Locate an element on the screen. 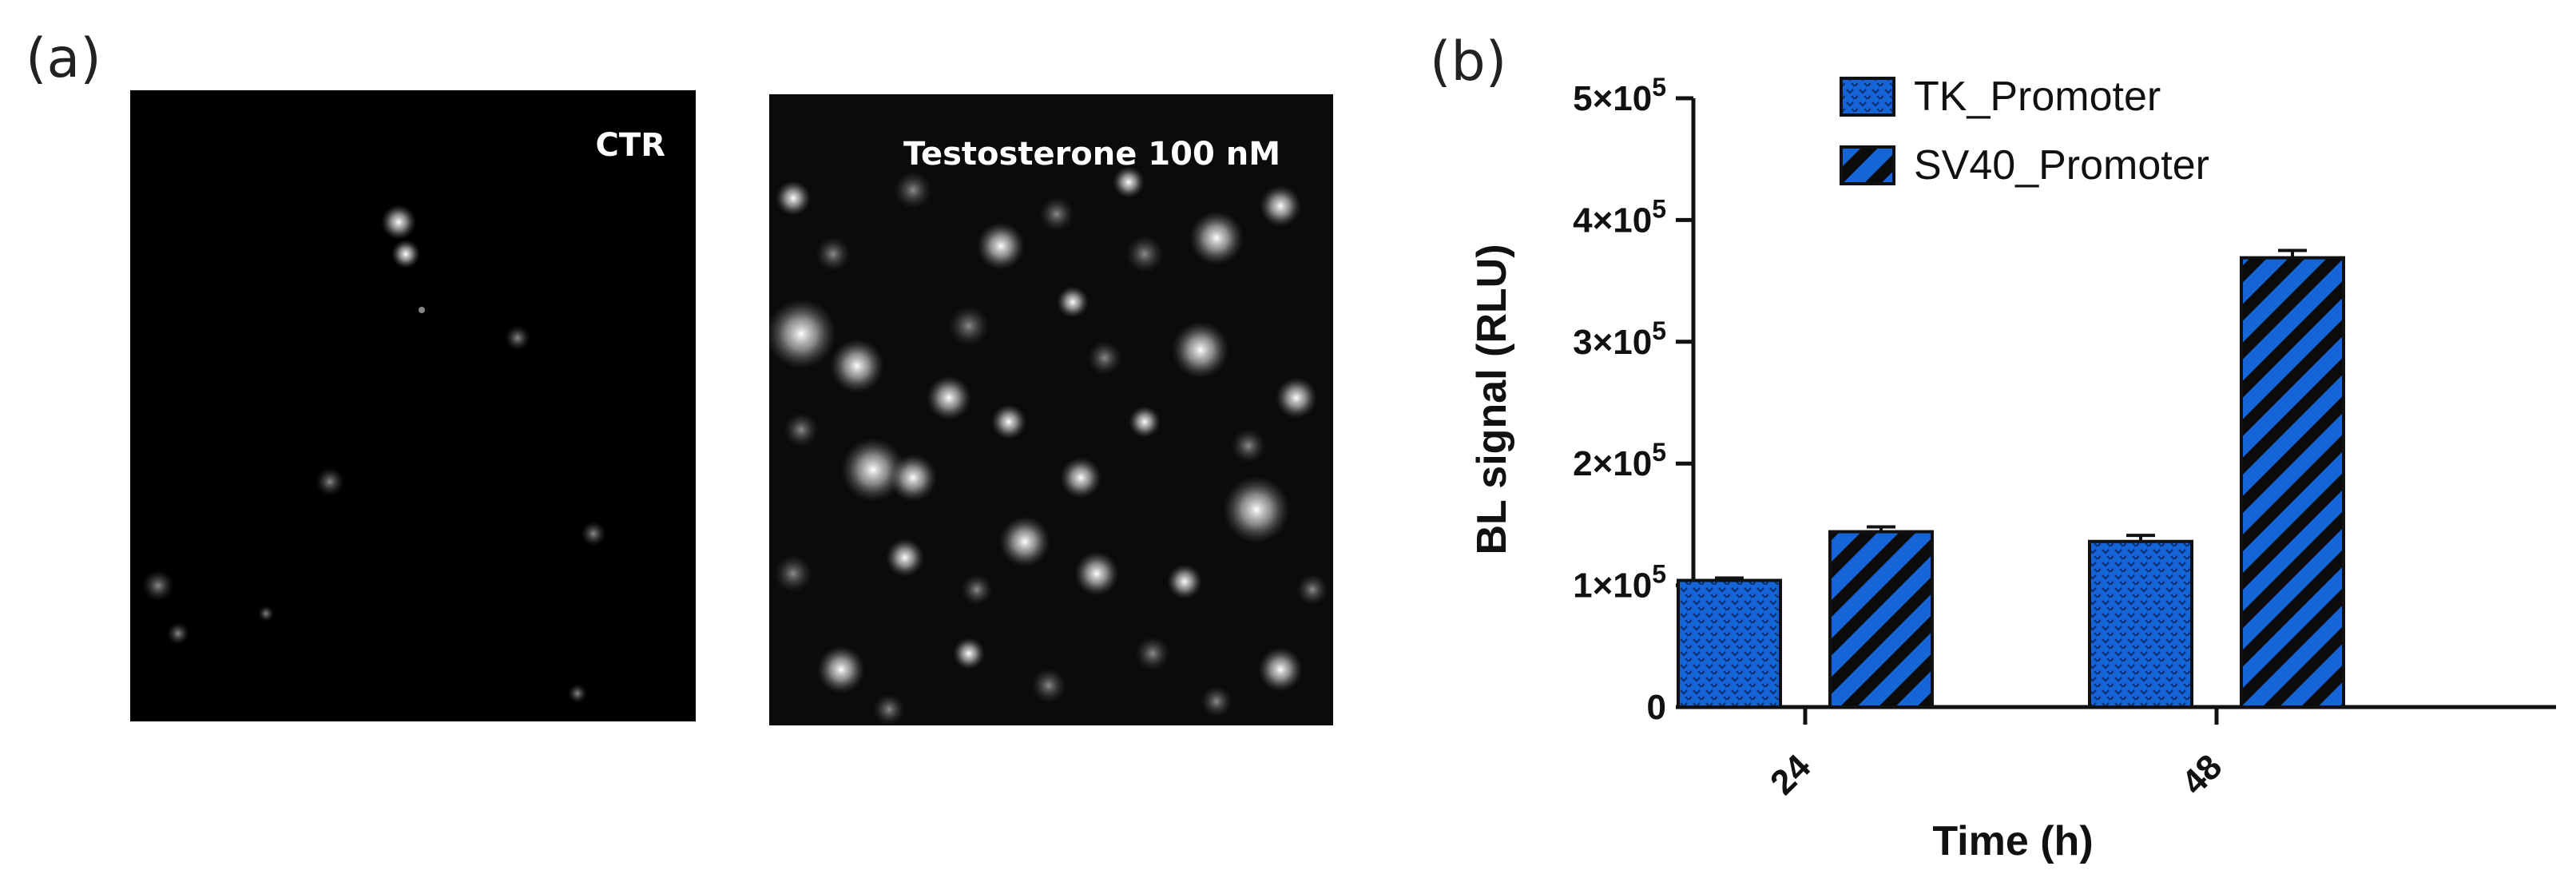 The width and height of the screenshot is (2576, 886). micrograph-ctr-cells is located at coordinates (374, 454).